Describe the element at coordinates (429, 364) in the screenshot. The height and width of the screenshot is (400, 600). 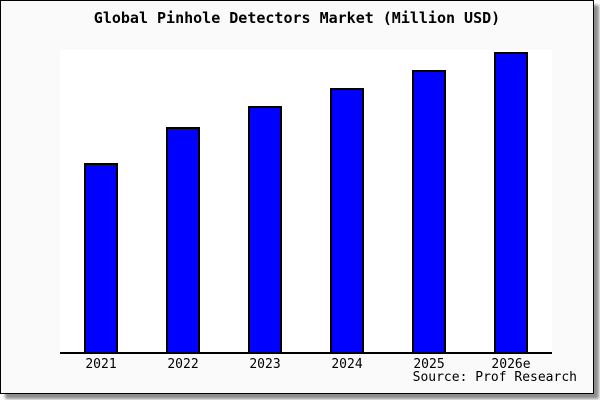
I see `x-tick-2025: 2025` at that location.